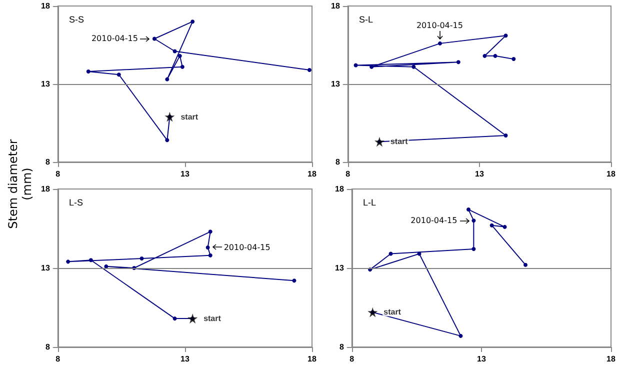 The height and width of the screenshot is (365, 619). Describe the element at coordinates (76, 19) in the screenshot. I see `text: S-S` at that location.